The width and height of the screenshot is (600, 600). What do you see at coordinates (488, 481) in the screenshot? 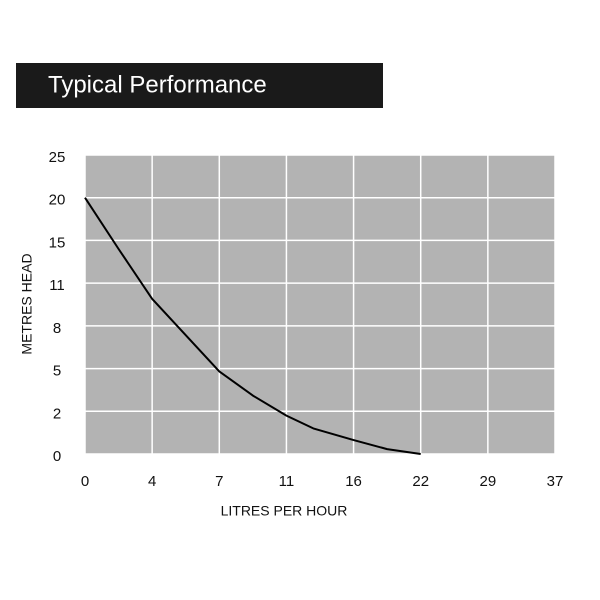
I see `x-tick-label: 29` at bounding box center [488, 481].